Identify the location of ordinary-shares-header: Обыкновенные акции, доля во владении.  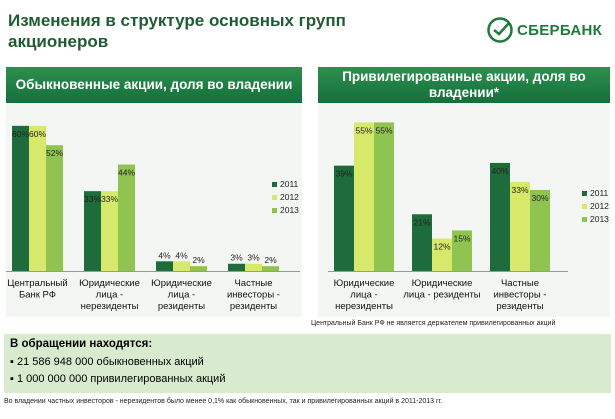
(154, 85).